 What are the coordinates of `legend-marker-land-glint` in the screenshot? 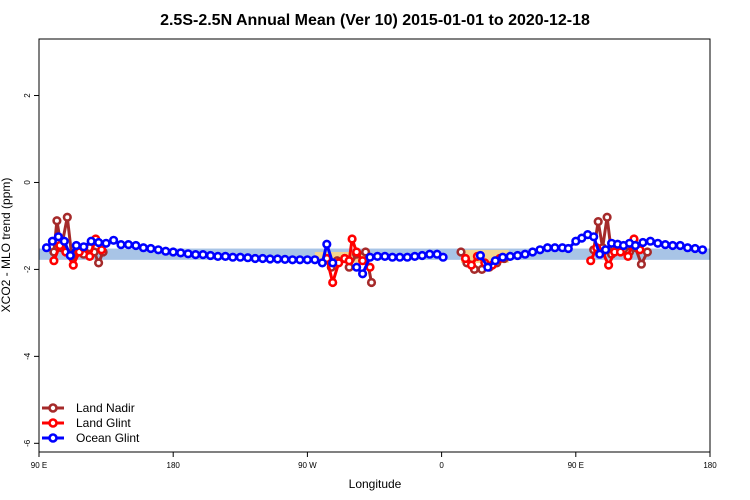 It's located at (53, 423).